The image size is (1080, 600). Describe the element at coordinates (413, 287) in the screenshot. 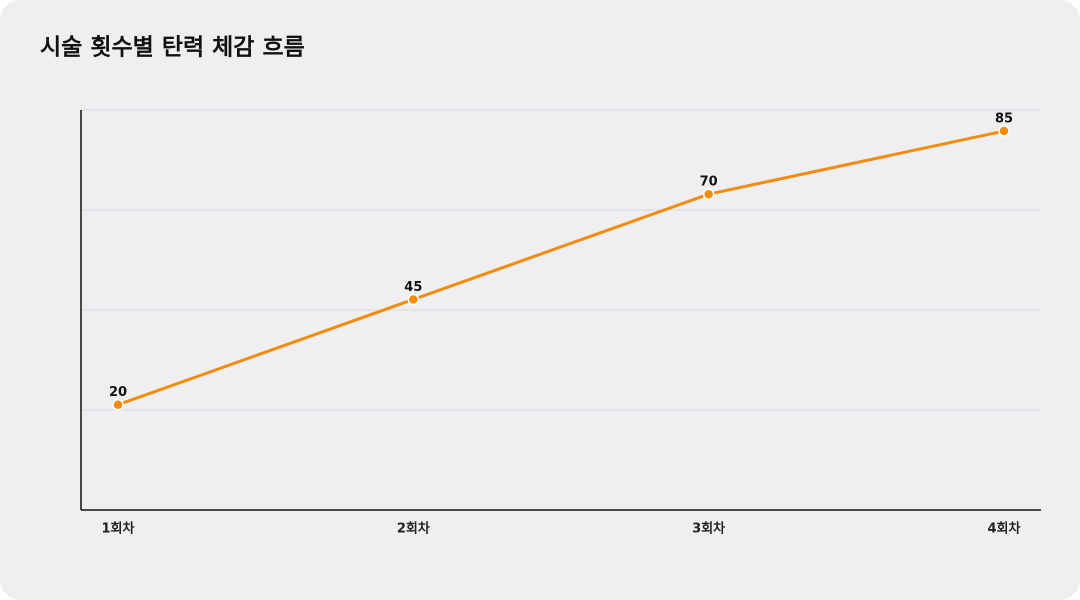

I see `data-label: 45` at that location.